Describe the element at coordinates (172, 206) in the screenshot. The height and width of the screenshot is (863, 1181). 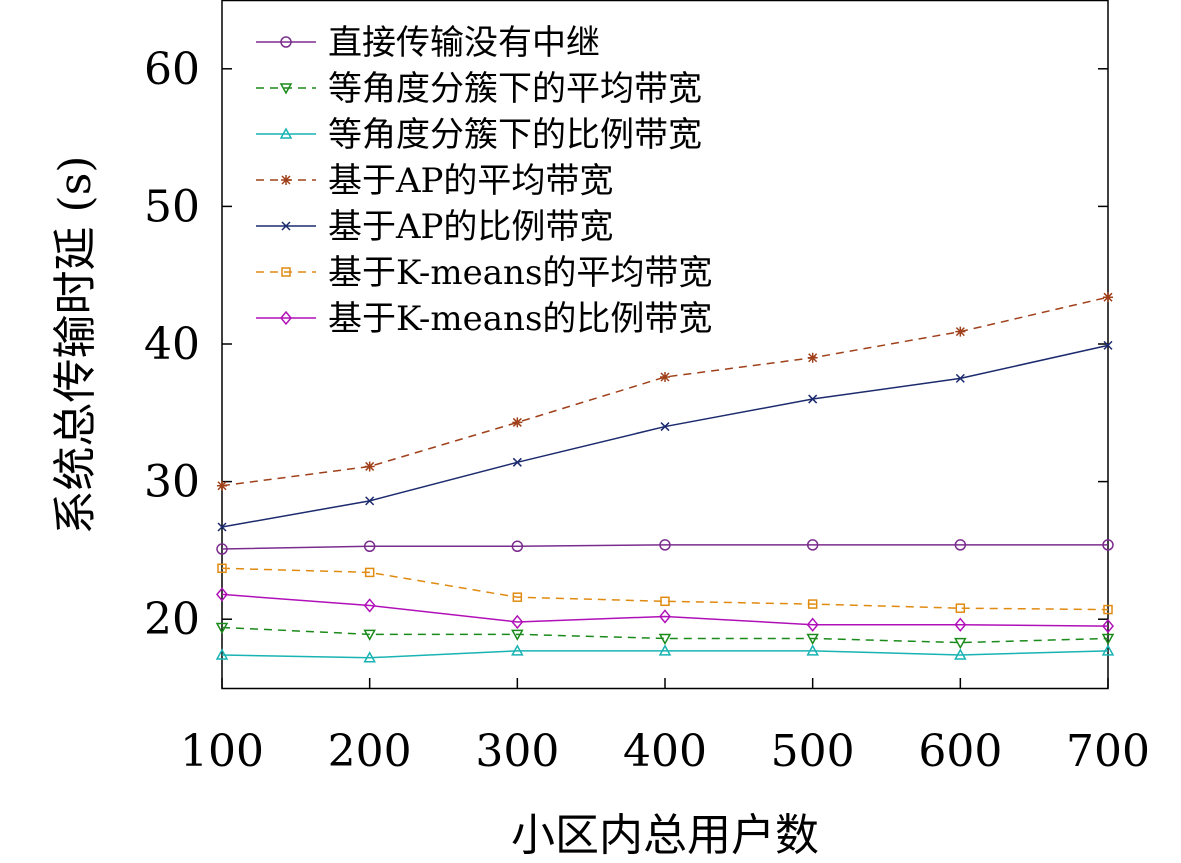
I see `y-tick-label: 50` at that location.